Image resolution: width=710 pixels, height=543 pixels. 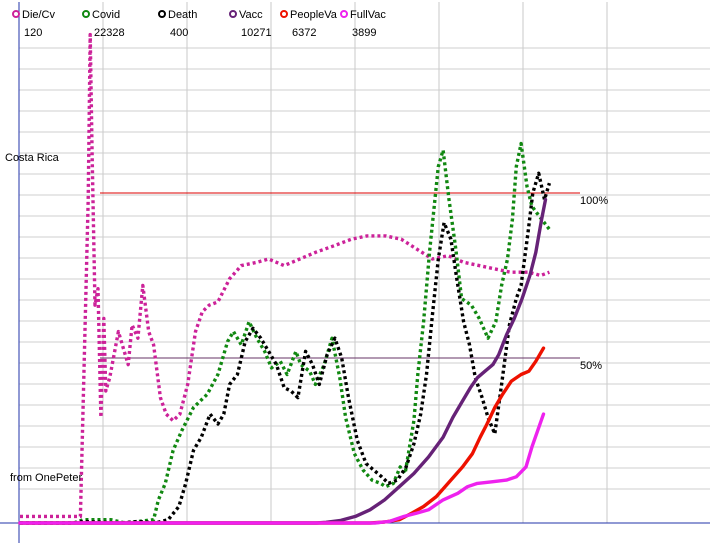 I want to click on legend-item-die-cv: Die/Cv 120, so click(x=34, y=24).